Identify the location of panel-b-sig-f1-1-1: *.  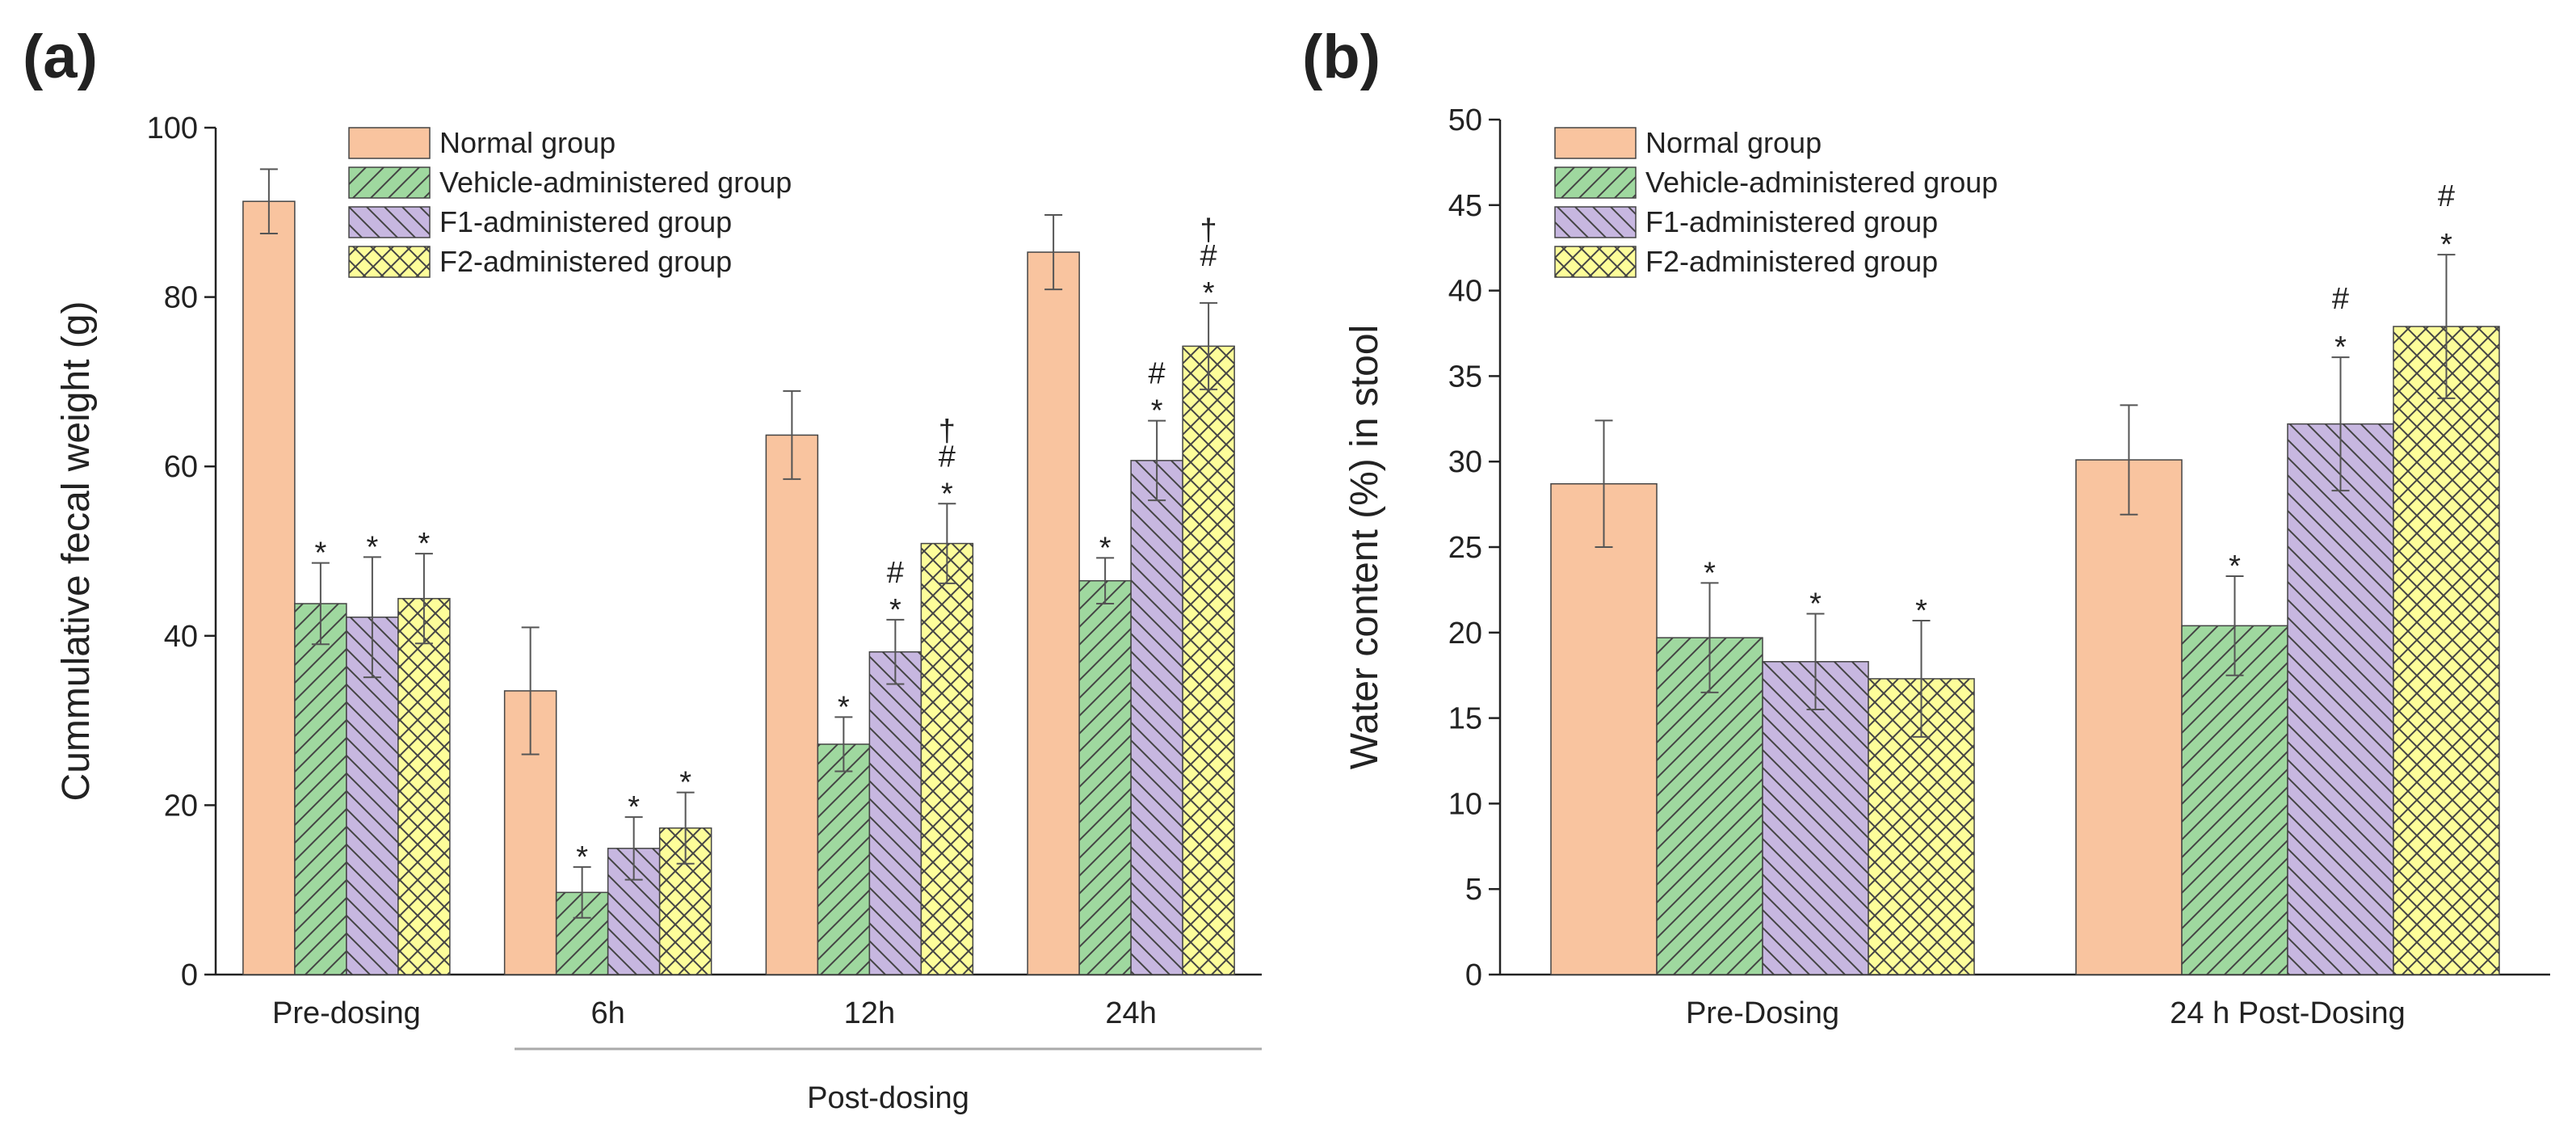
(2340, 347).